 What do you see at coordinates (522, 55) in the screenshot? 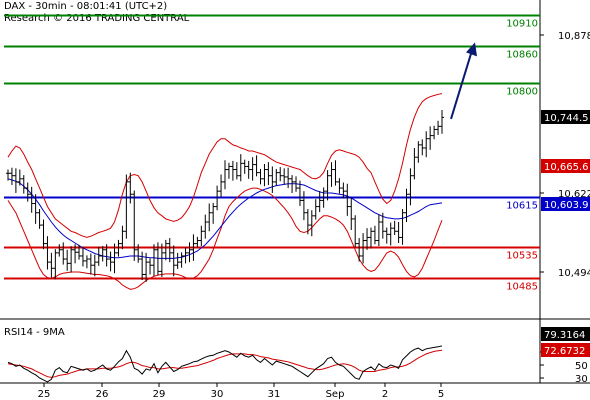
I see `resistance-level-label: 10860` at bounding box center [522, 55].